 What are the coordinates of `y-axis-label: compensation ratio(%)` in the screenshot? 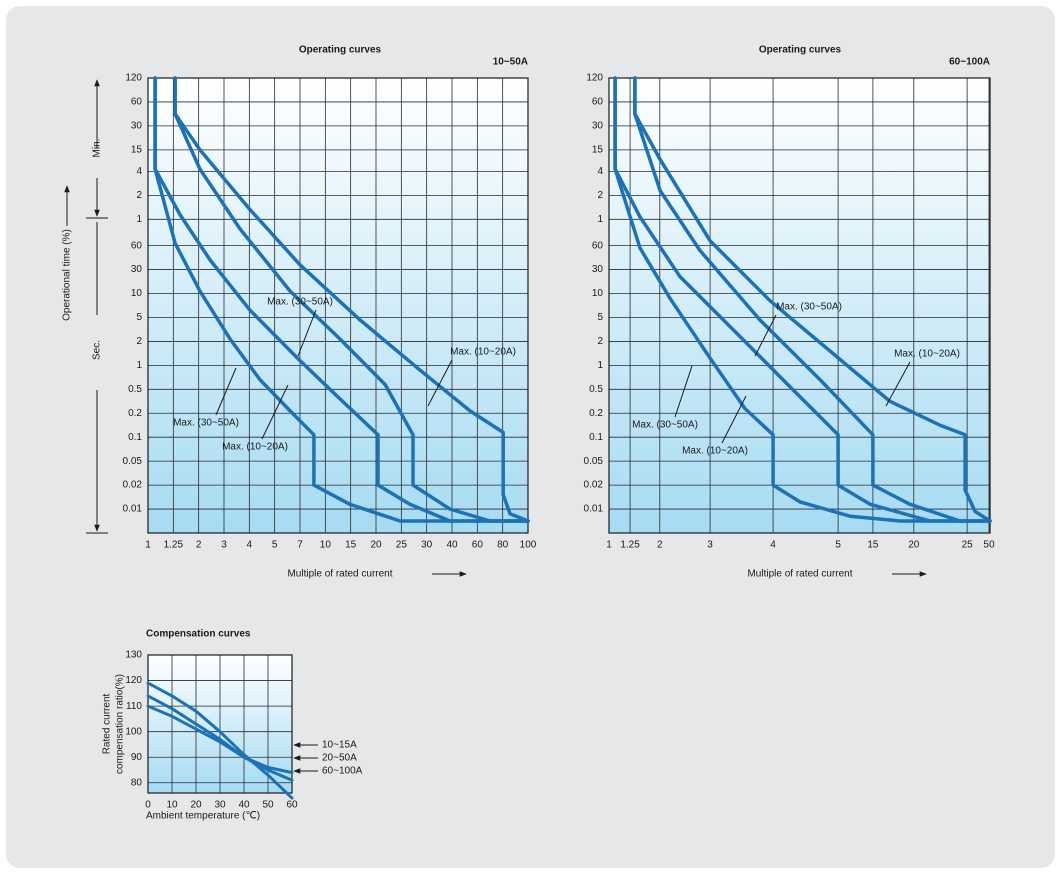 It's located at (120, 724).